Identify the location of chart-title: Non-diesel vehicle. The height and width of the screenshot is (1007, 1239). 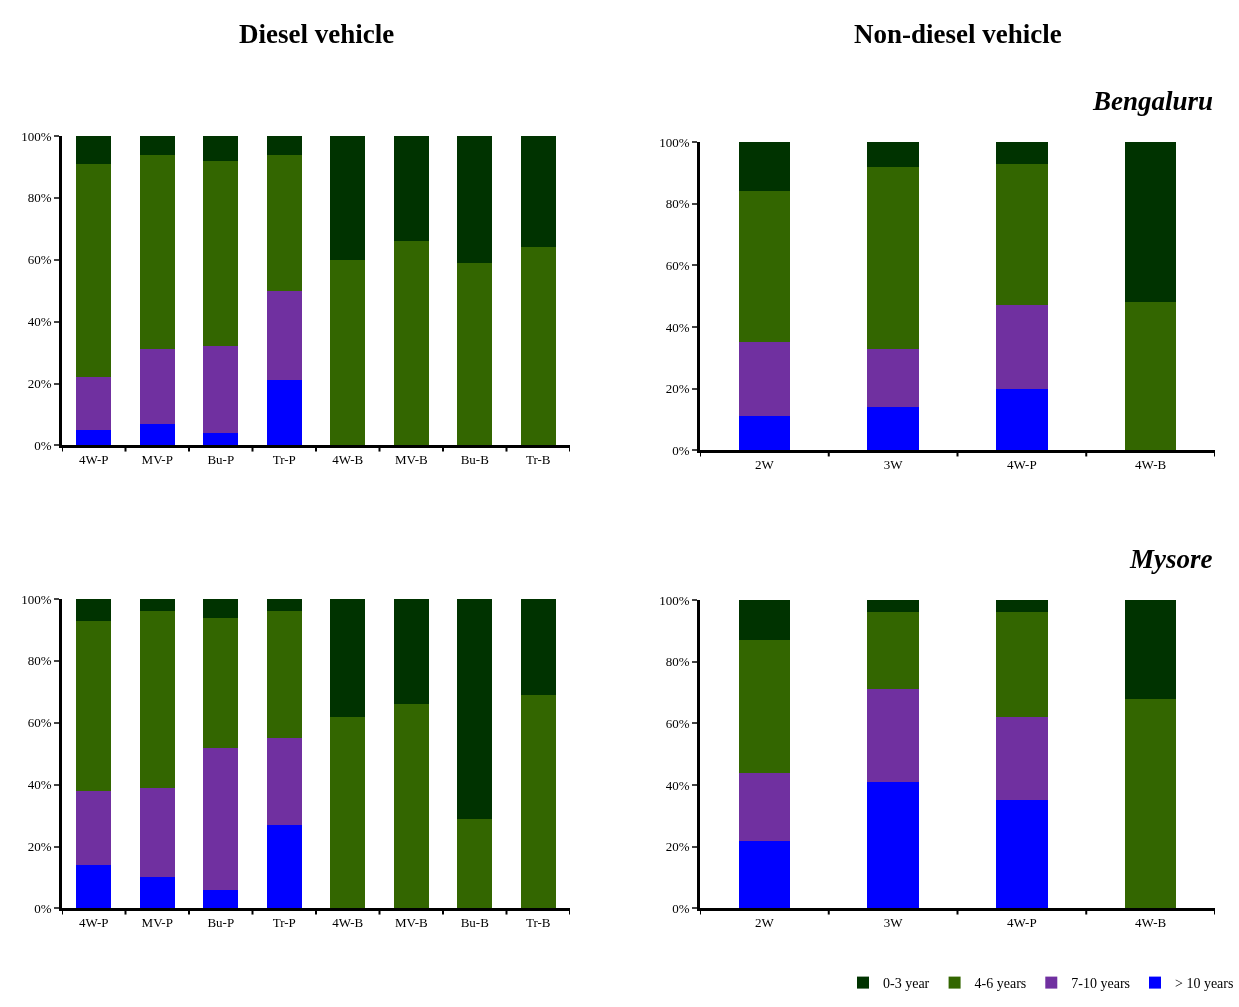
(958, 34).